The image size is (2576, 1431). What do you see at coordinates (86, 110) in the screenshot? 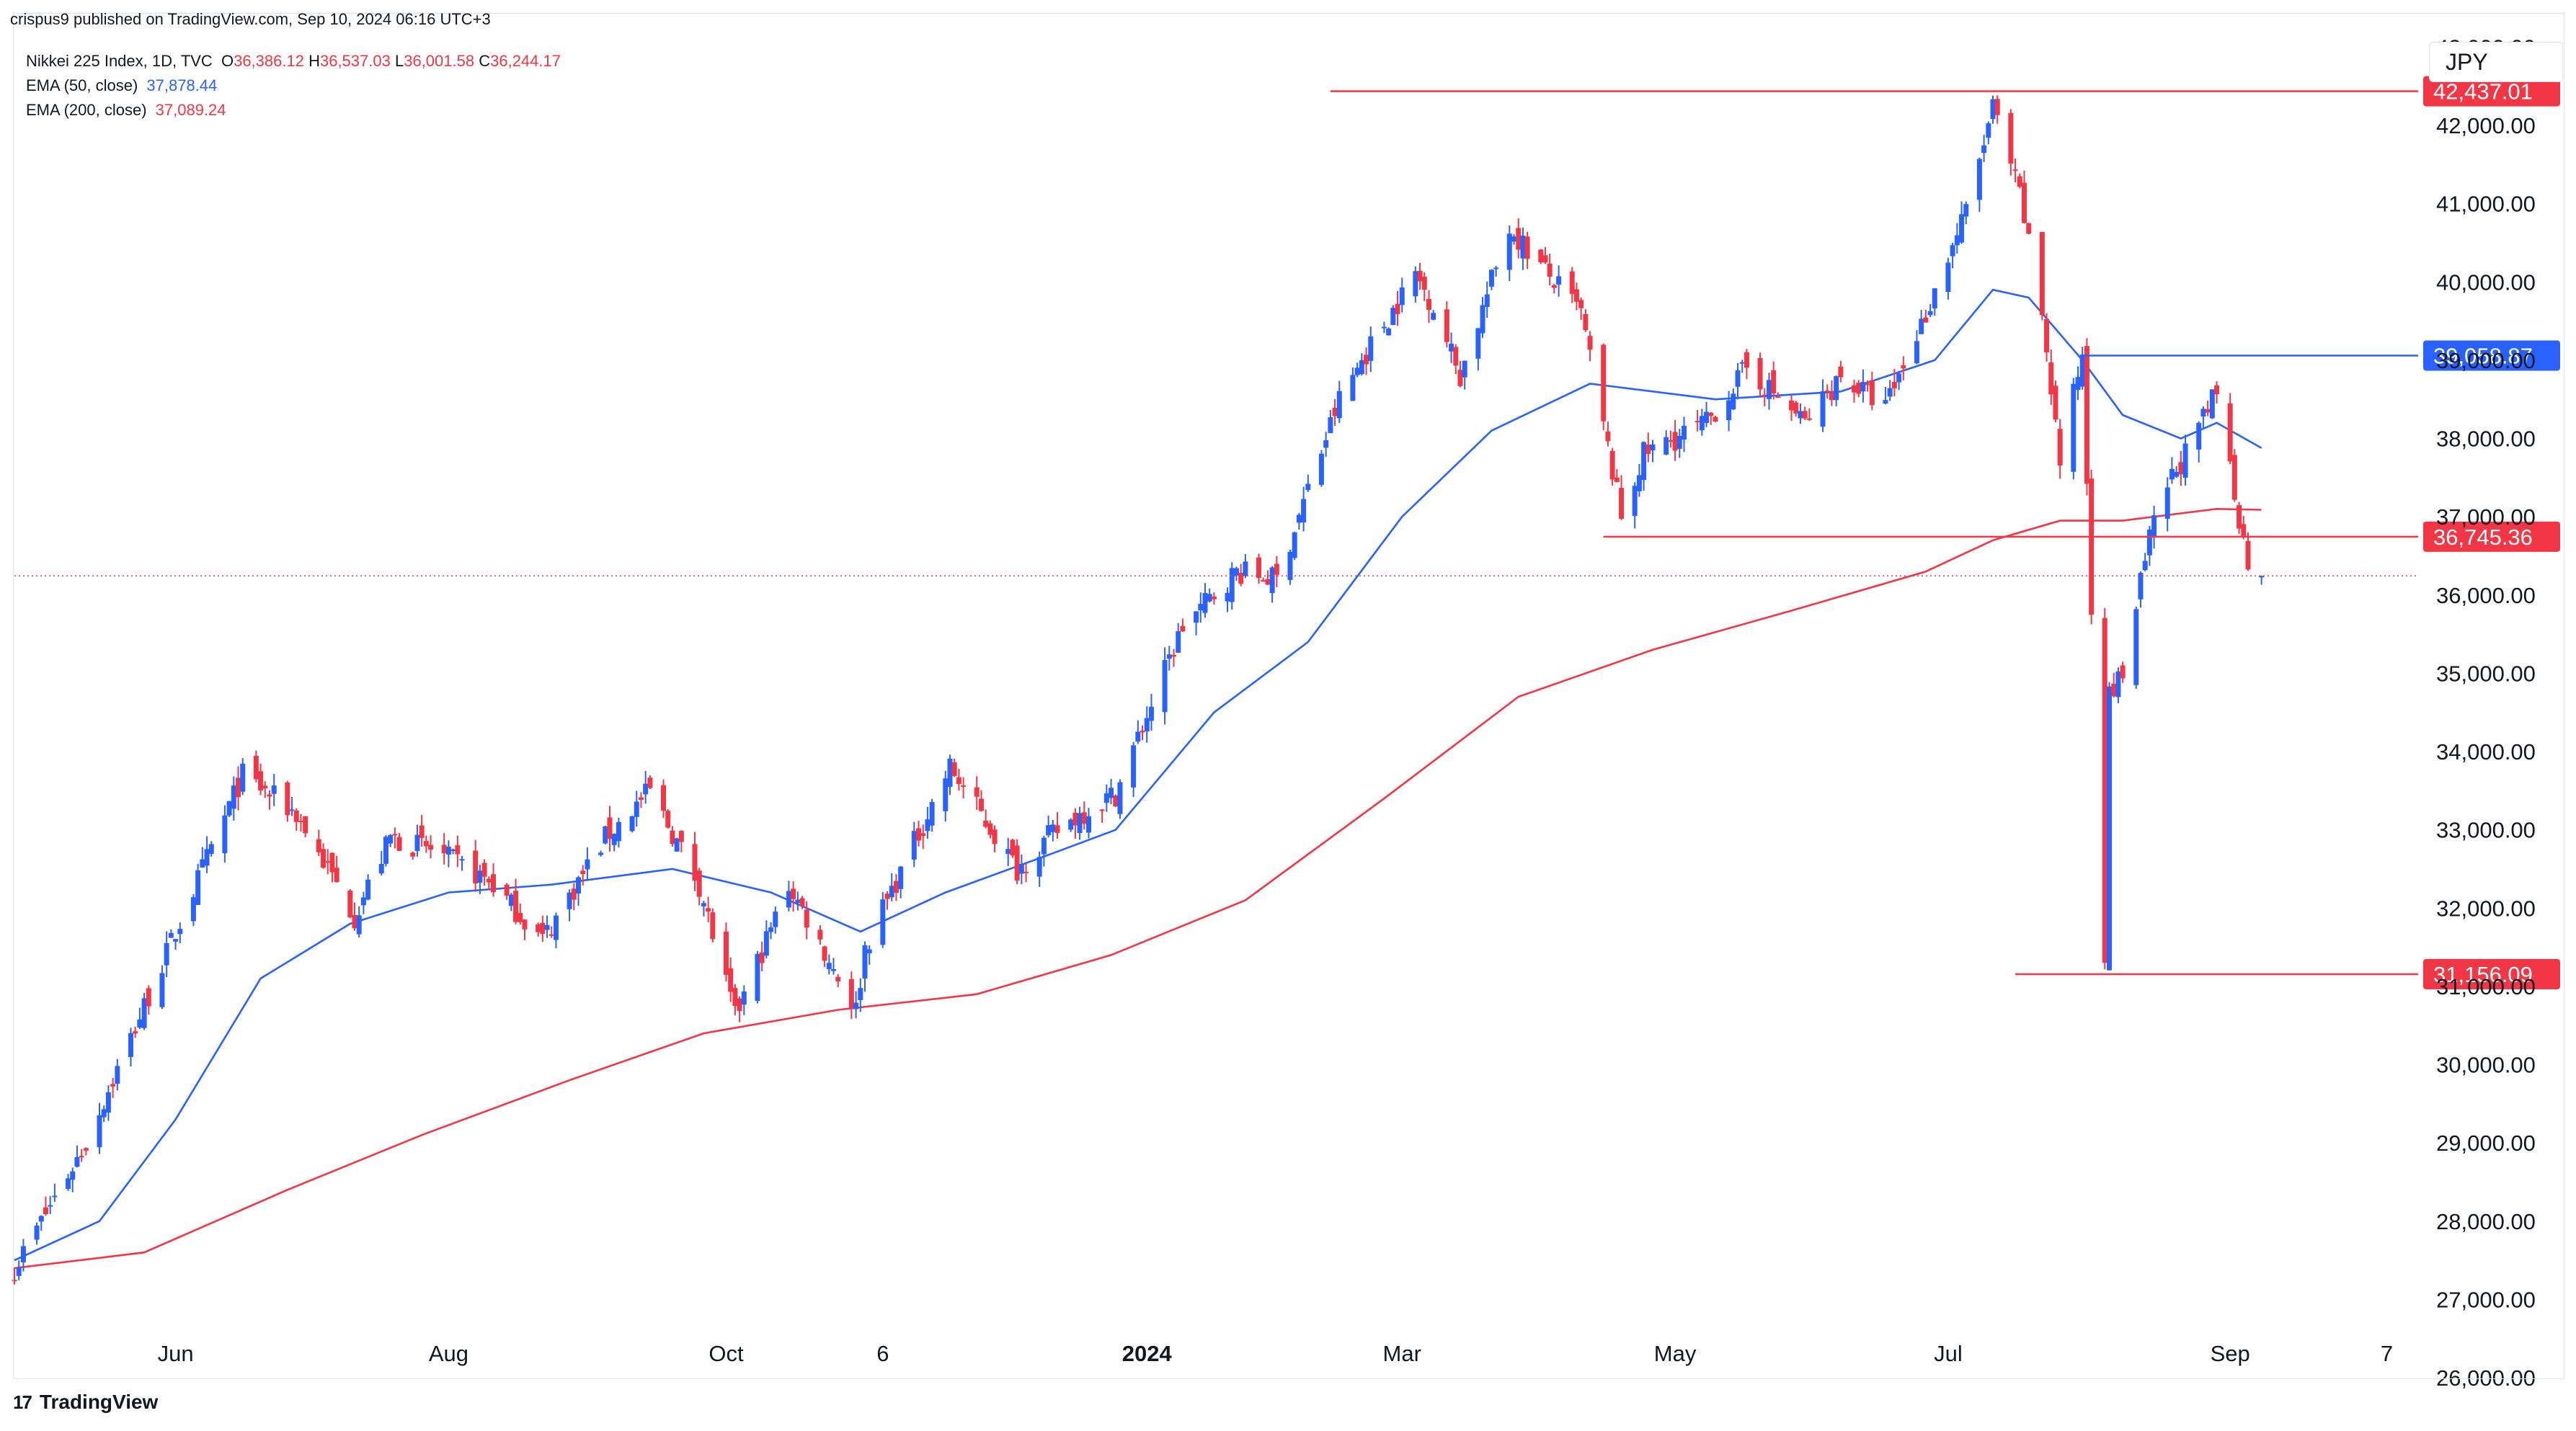
I see `ema200-label: EMA (200, close)` at bounding box center [86, 110].